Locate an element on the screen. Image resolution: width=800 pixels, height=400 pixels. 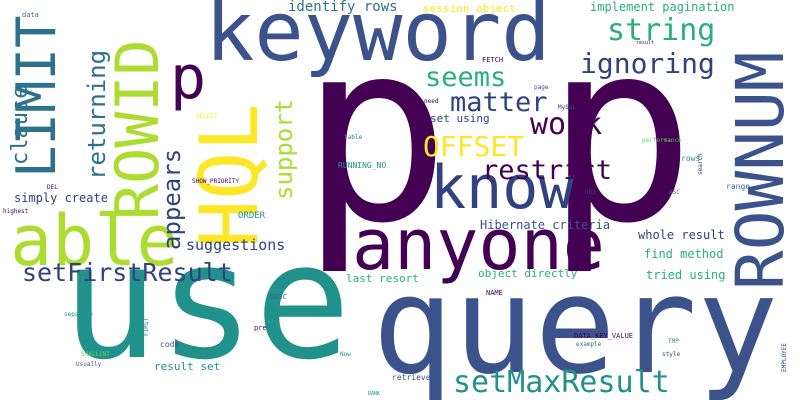
word-data: data is located at coordinates (30, 15).